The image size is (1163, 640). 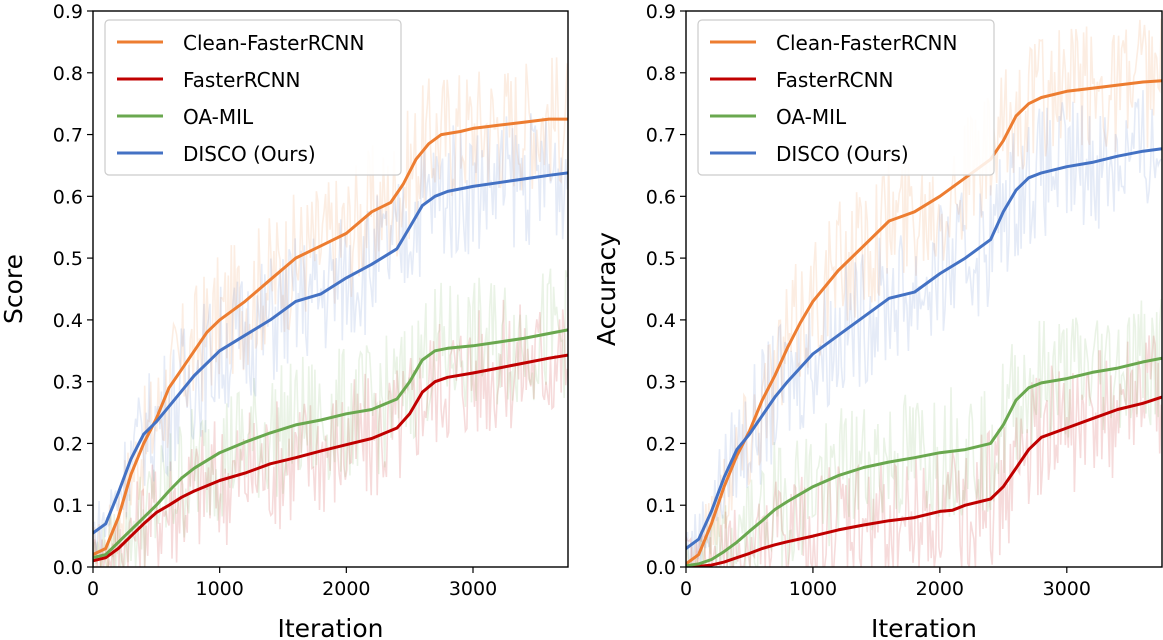 What do you see at coordinates (14, 289) in the screenshot?
I see `y-axis-label: Score` at bounding box center [14, 289].